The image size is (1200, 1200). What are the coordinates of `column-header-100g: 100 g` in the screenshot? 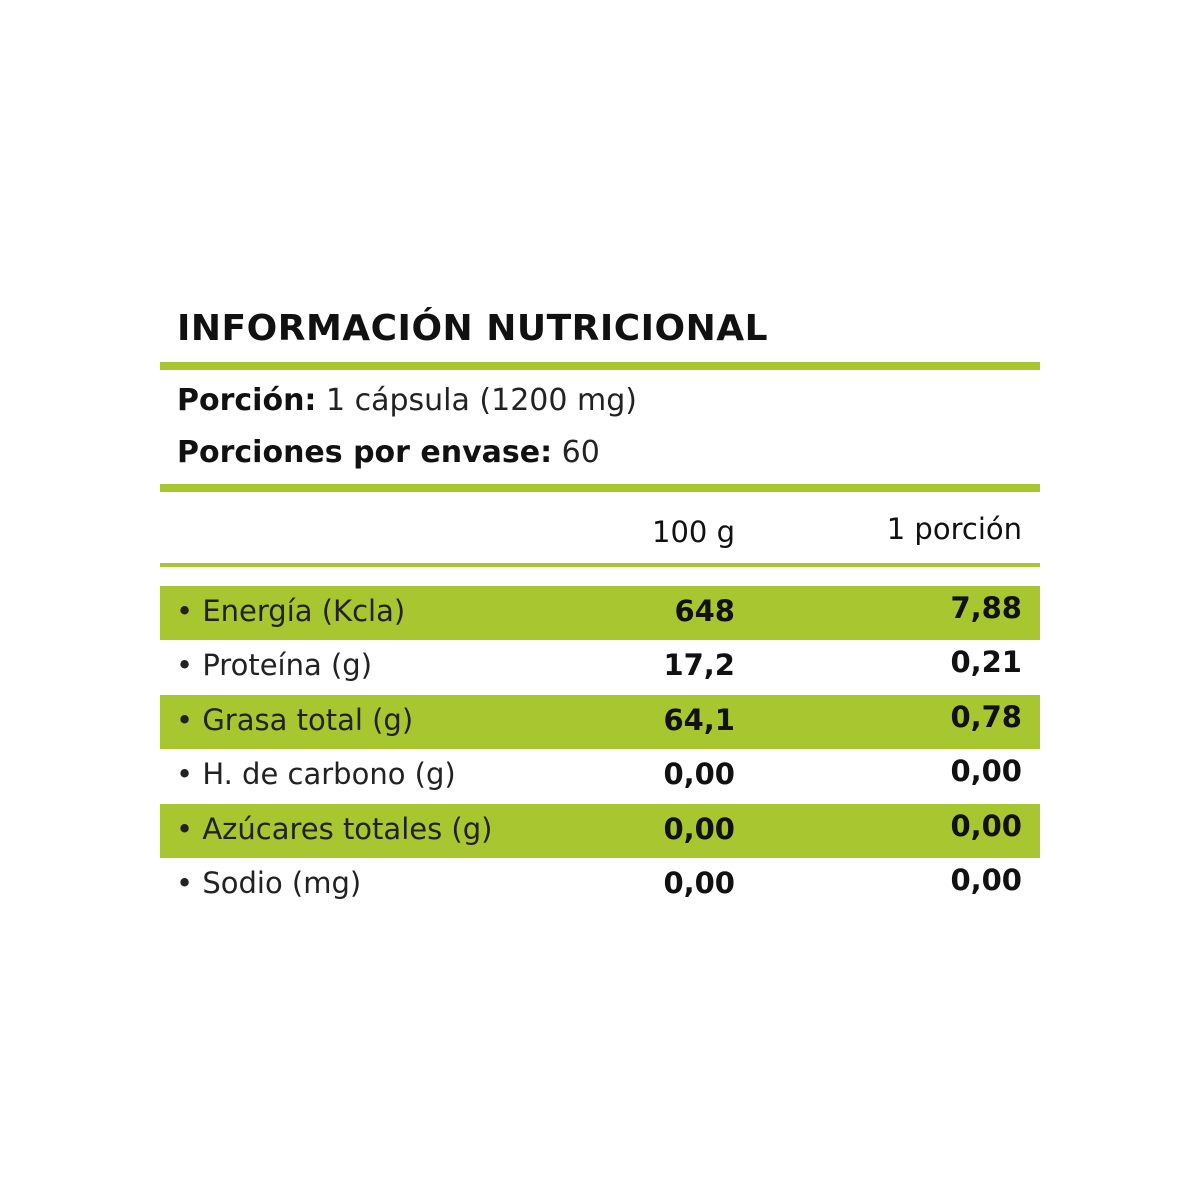 It's located at (693, 532).